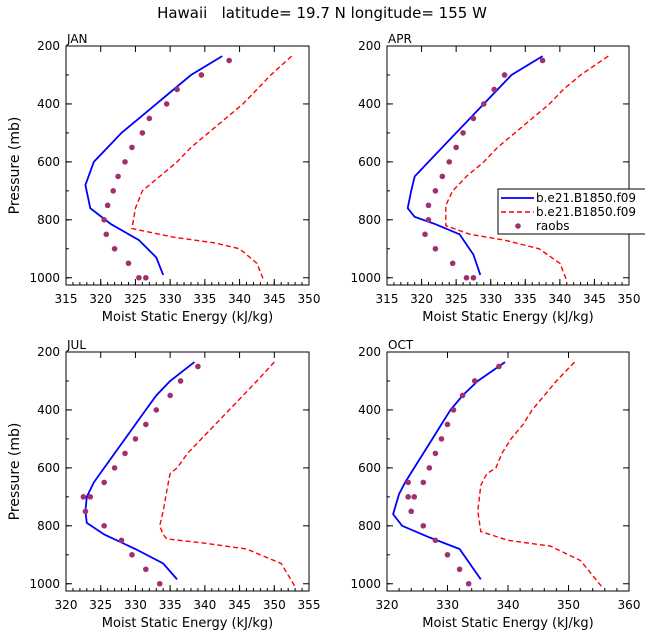  Describe the element at coordinates (401, 345) in the screenshot. I see `panel-label: OCT` at that location.